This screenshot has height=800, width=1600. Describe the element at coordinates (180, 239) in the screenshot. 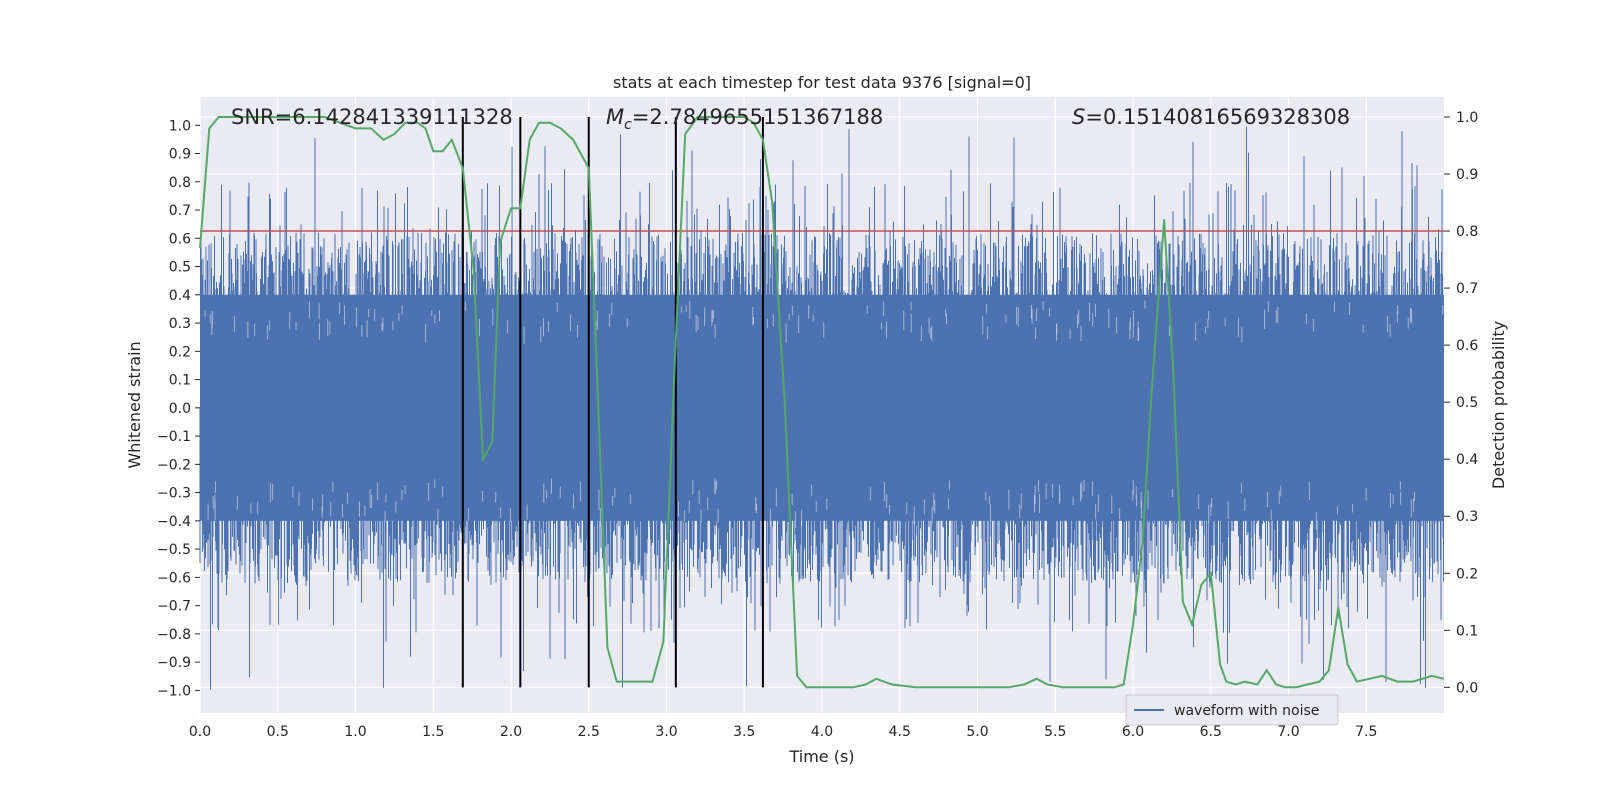

I see `y-left-tick-label: 0.6` at that location.